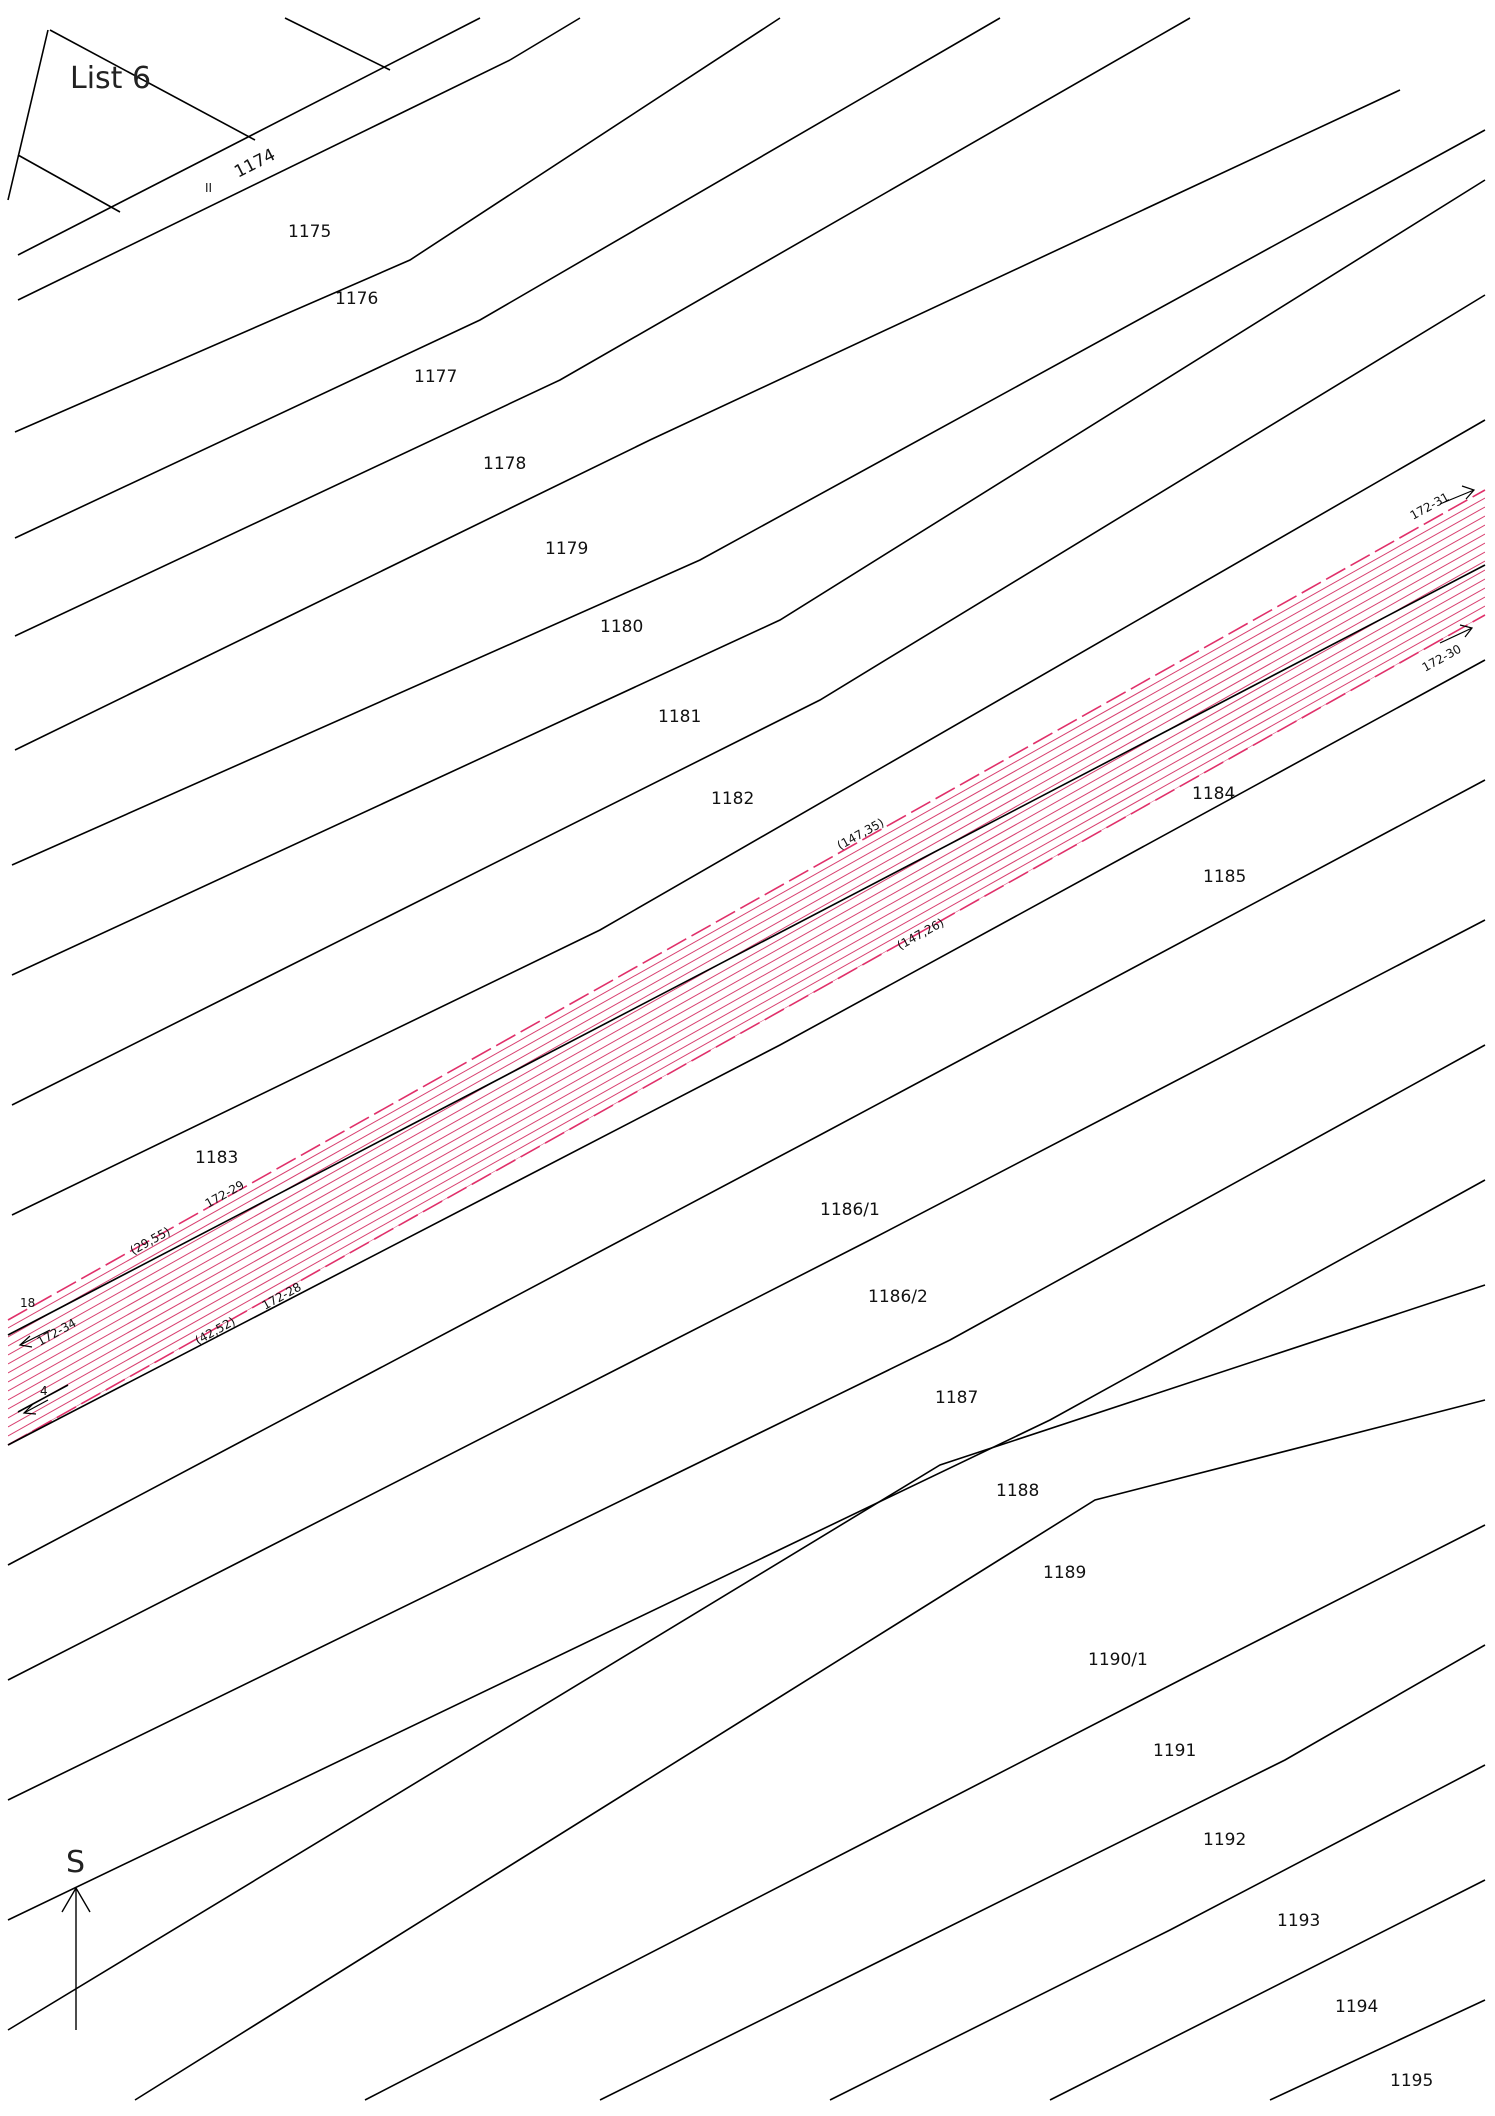 The width and height of the screenshot is (1495, 2116). What do you see at coordinates (44, 1391) in the screenshot?
I see `corner-label: 4` at bounding box center [44, 1391].